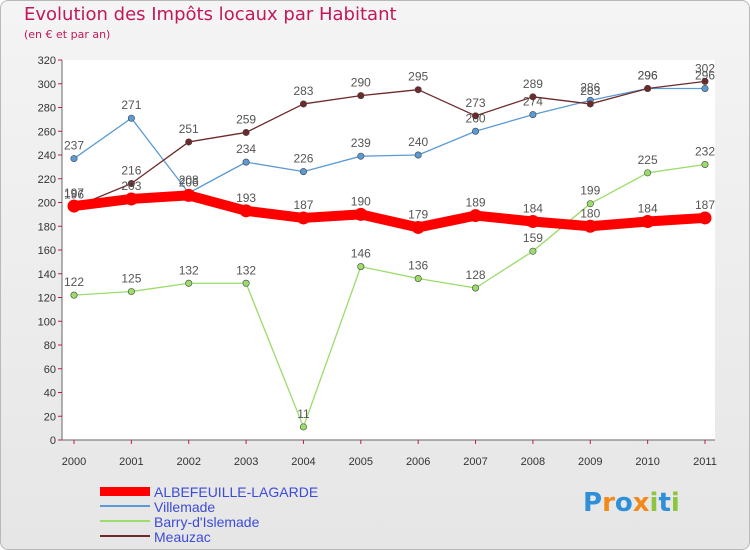  Describe the element at coordinates (705, 462) in the screenshot. I see `x-tick-label: 2011` at that location.